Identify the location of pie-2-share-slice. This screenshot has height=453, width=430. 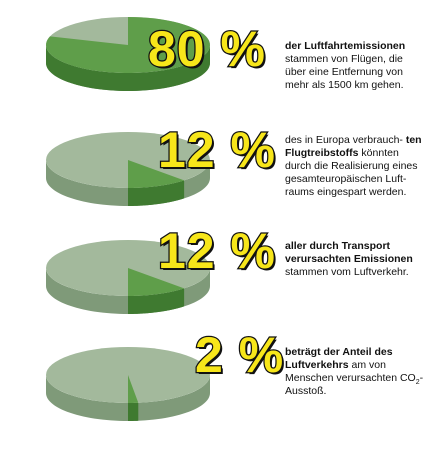
(156, 174).